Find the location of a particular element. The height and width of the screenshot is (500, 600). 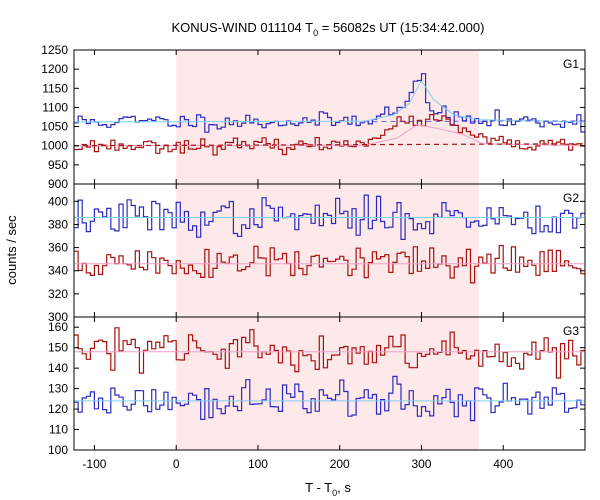

y-tick-label: 1100 is located at coordinates (55, 107).